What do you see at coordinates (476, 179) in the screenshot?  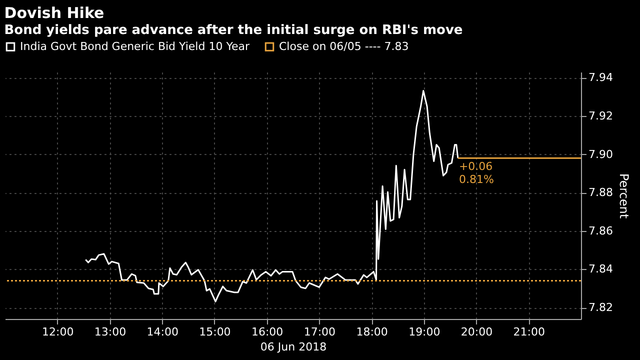 I see `annotation: 0.81%` at bounding box center [476, 179].